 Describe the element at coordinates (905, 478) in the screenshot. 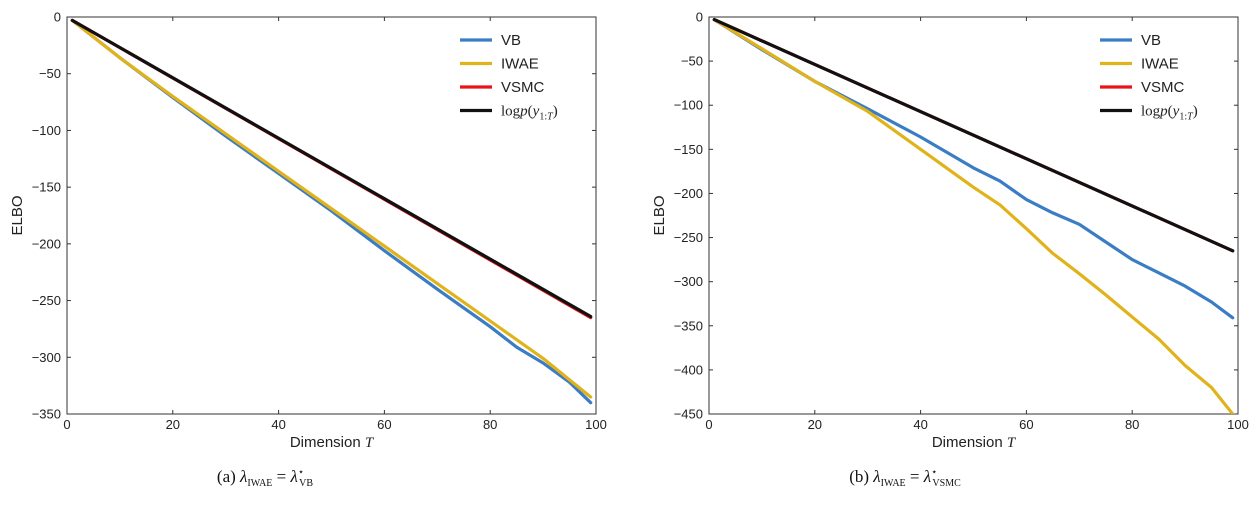

I see `caption: (b) λIWAE = λ⋆ VSMC` at that location.